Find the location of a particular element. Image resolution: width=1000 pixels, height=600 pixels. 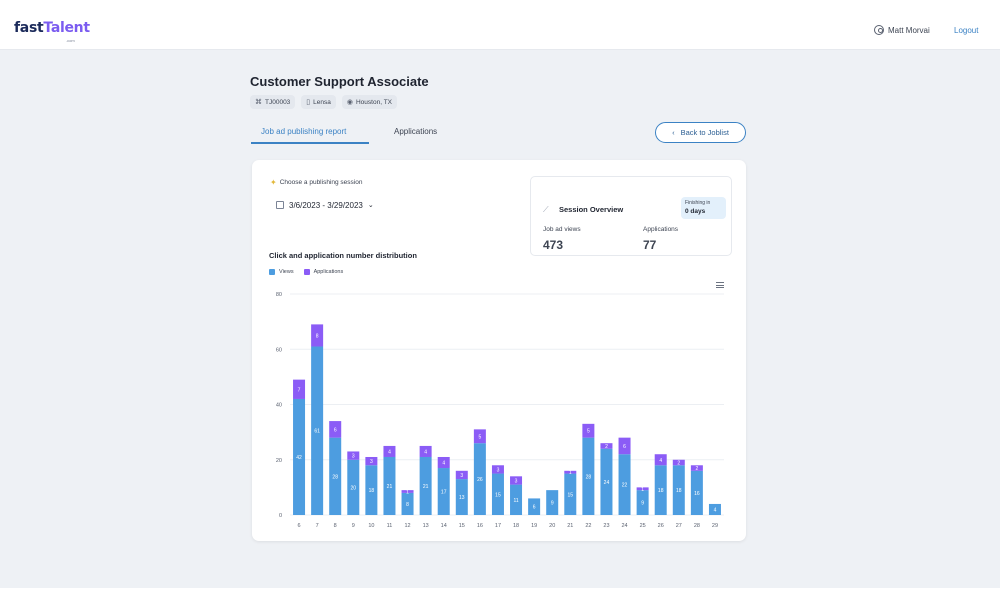

y-tick-label: 20 is located at coordinates (279, 461).